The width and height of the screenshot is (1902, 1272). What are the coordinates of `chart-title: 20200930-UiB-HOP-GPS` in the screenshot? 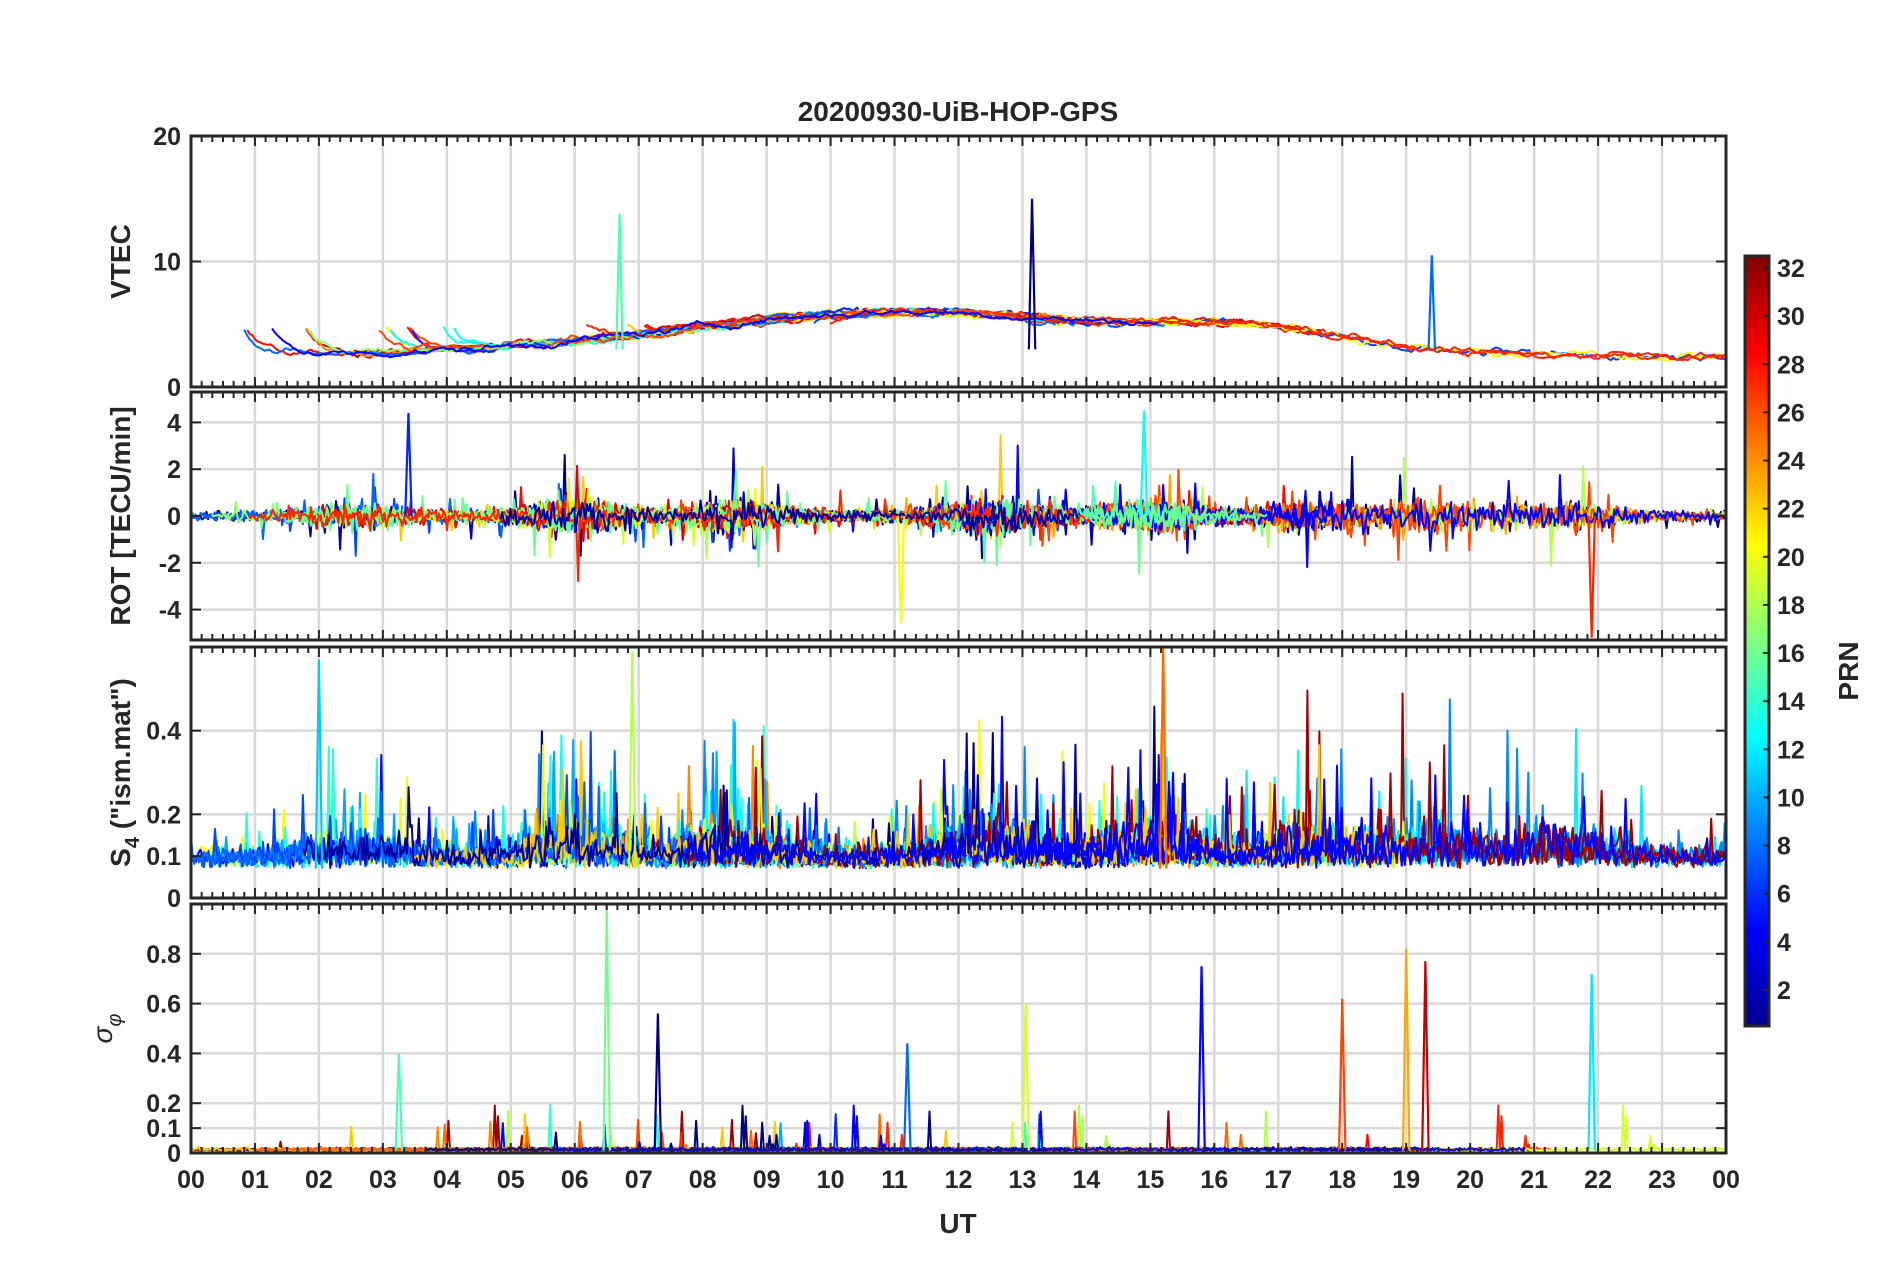 It's located at (958, 111).